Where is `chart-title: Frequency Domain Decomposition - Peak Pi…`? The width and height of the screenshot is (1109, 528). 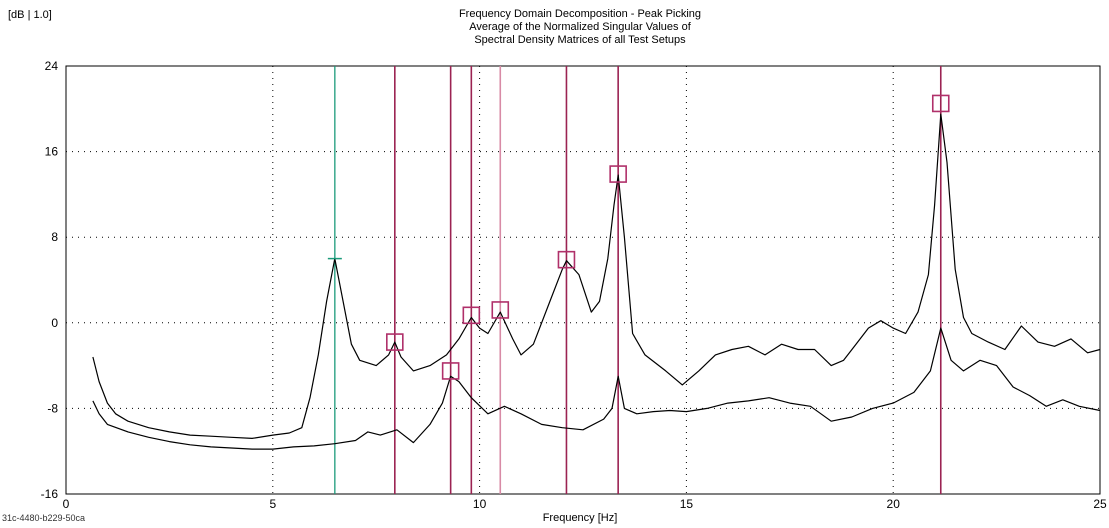
chart-title: Frequency Domain Decomposition - Peak Pi… is located at coordinates (580, 27).